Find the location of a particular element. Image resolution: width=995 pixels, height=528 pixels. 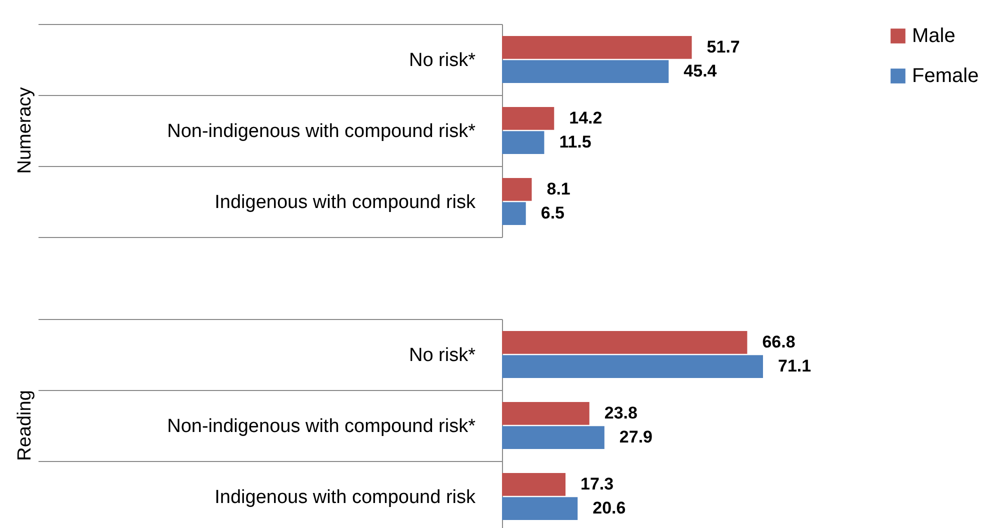

y-axis-title: Numeracy is located at coordinates (25, 130).